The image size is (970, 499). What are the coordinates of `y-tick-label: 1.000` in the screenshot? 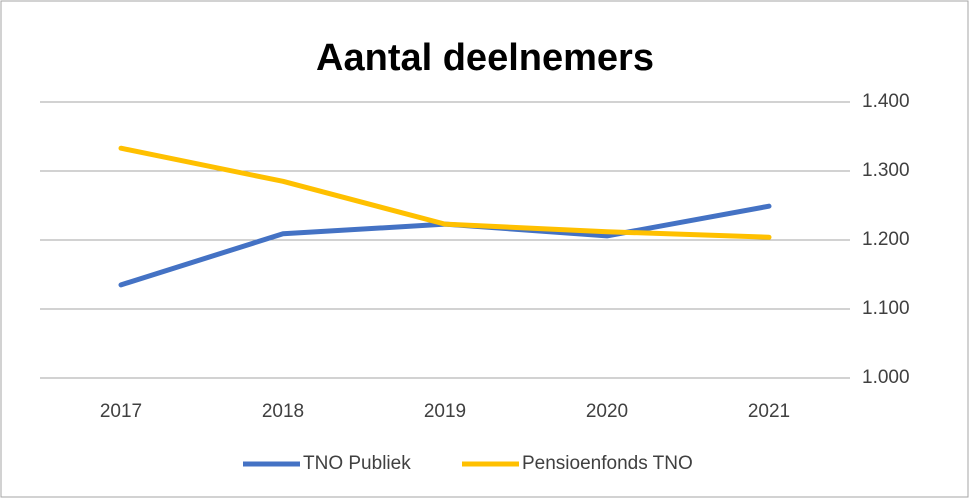 It's located at (886, 377).